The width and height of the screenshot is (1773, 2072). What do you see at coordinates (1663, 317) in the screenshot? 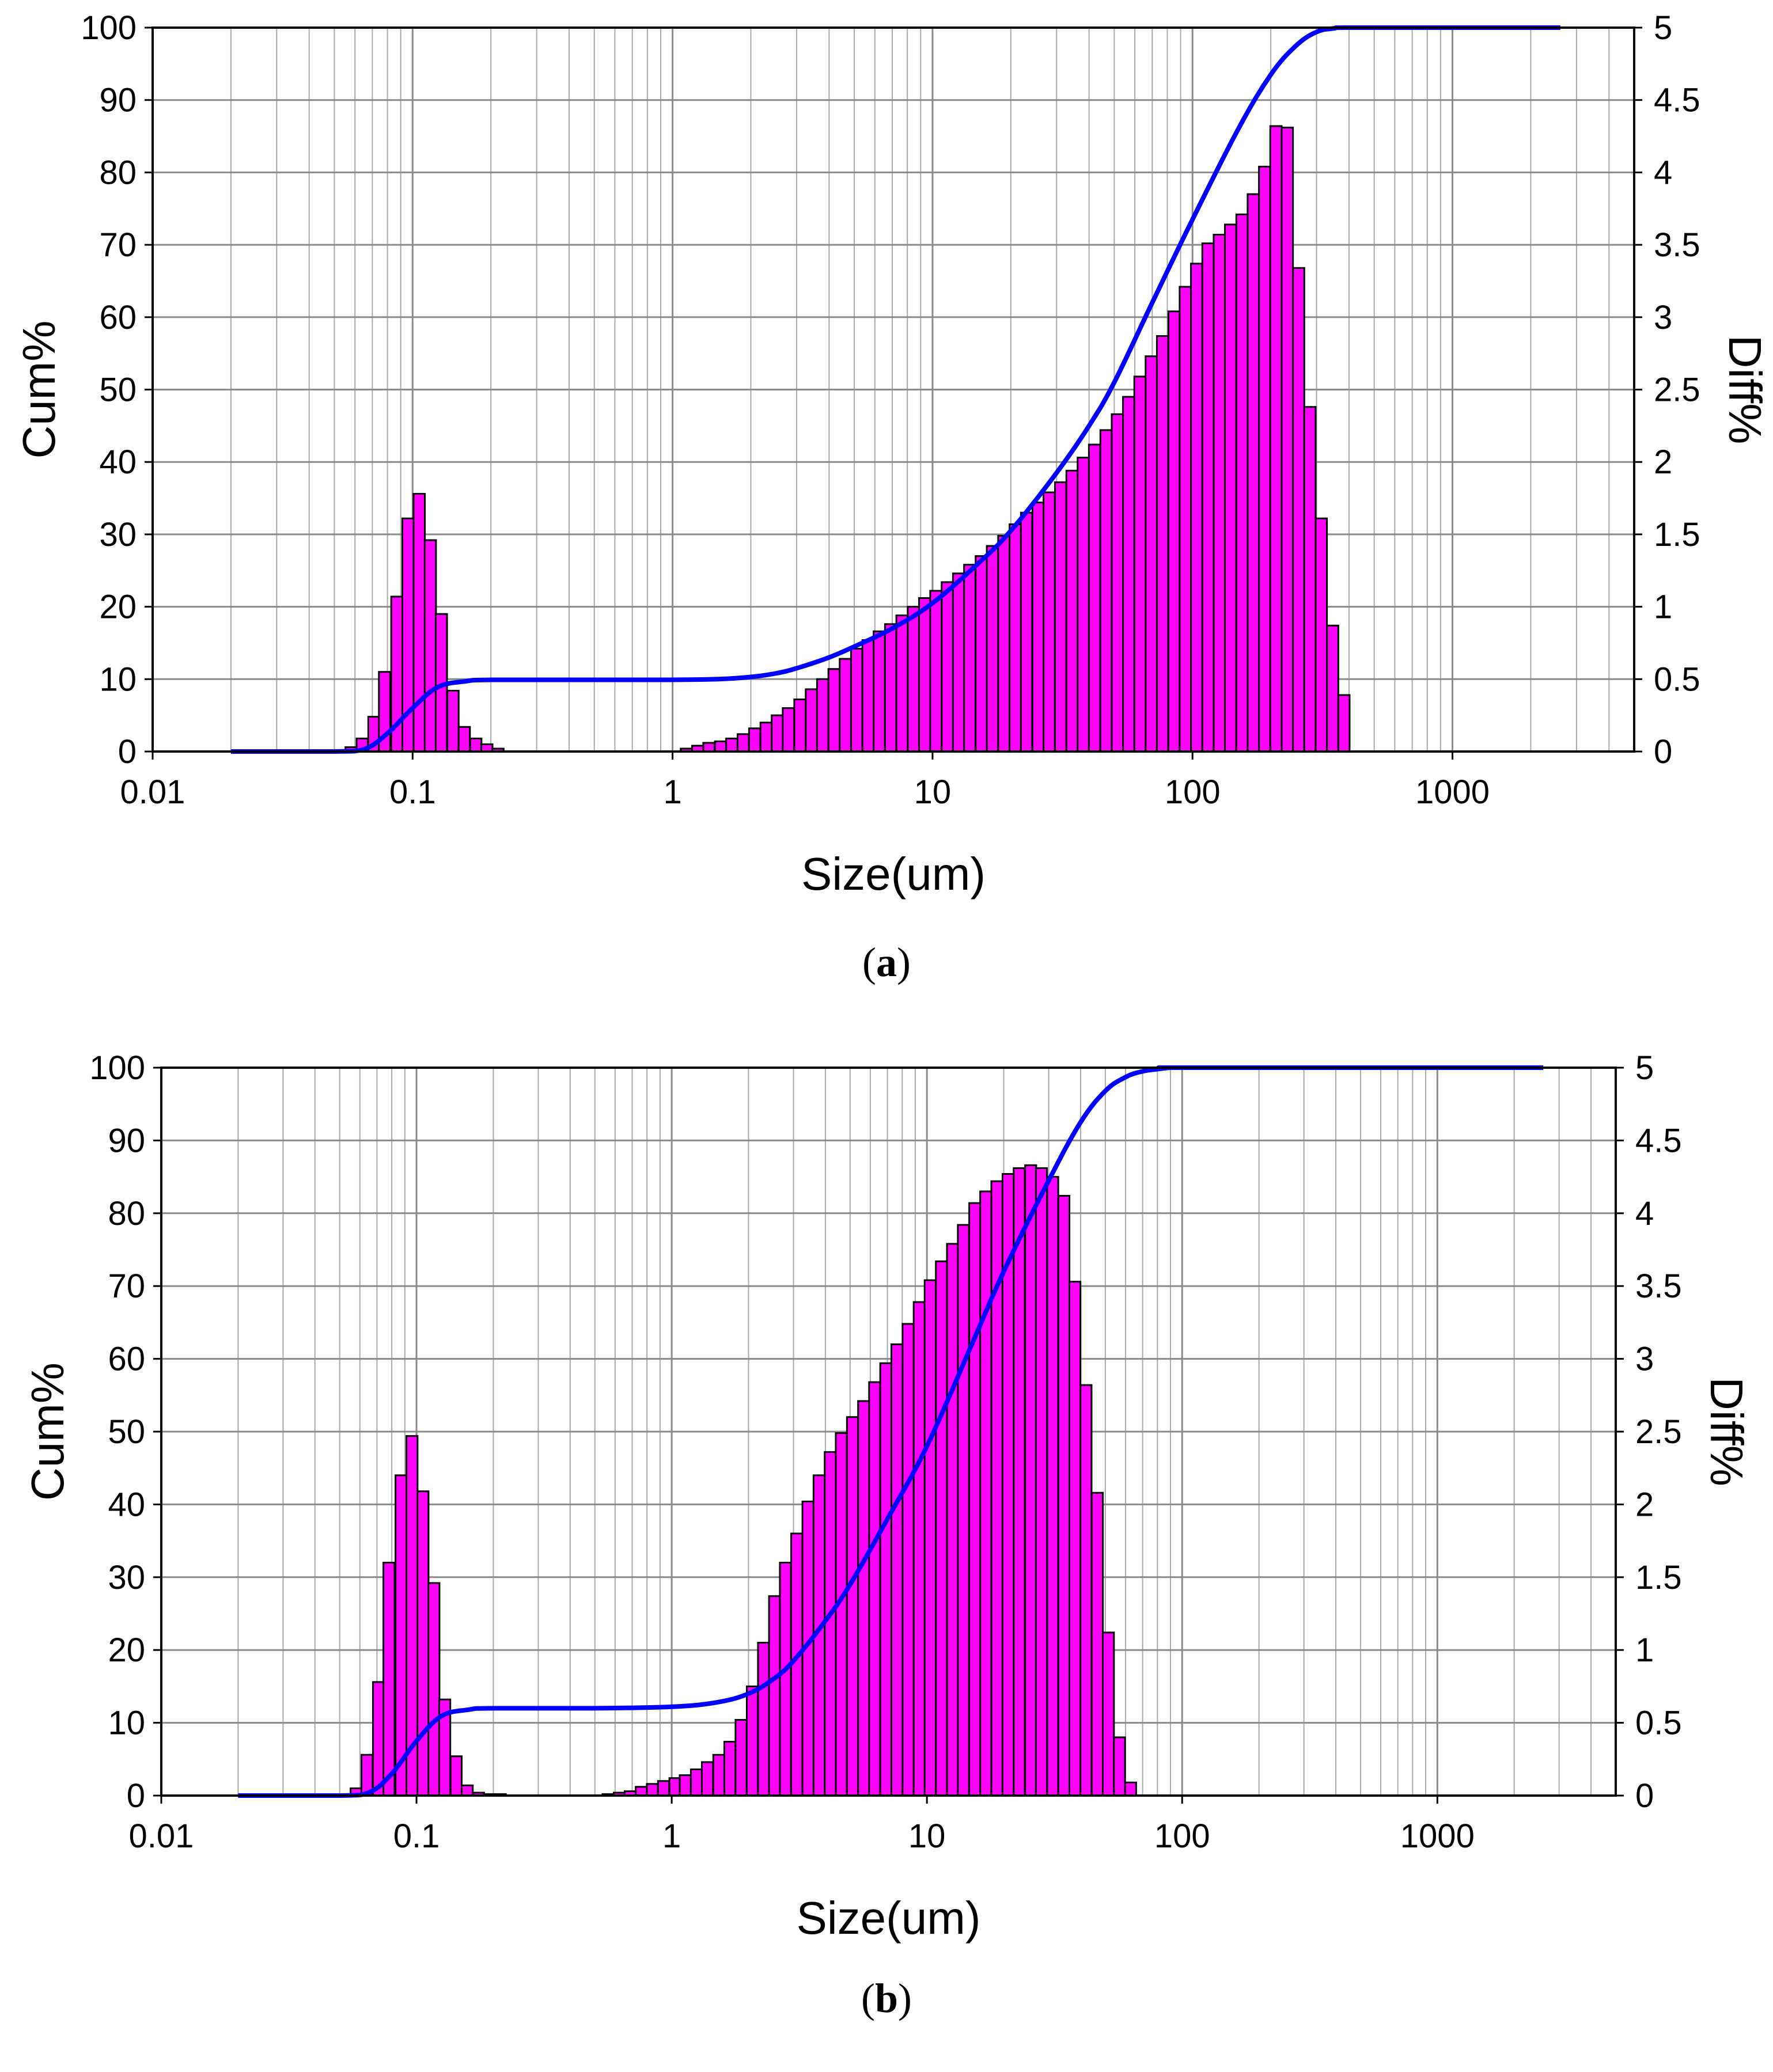
I see `y-right-tick-label: 3` at bounding box center [1663, 317].